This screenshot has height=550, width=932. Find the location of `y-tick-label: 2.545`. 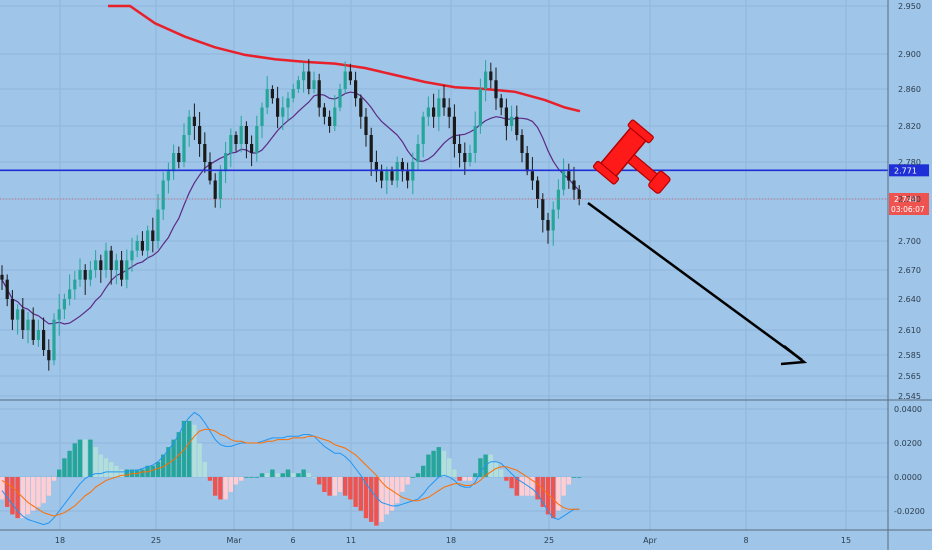

y-tick-label: 2.545 is located at coordinates (909, 396).